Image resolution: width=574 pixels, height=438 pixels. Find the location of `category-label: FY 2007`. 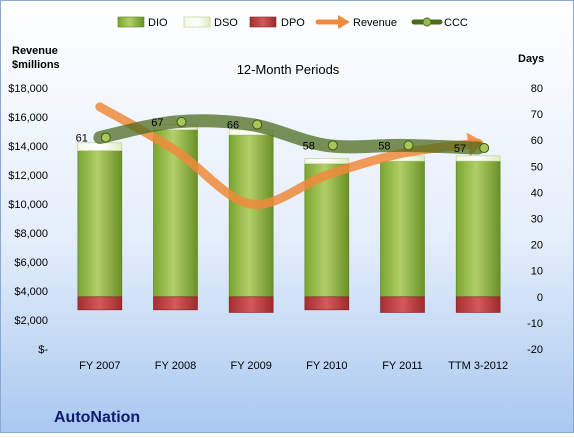

category-label: FY 2007 is located at coordinates (99, 366).